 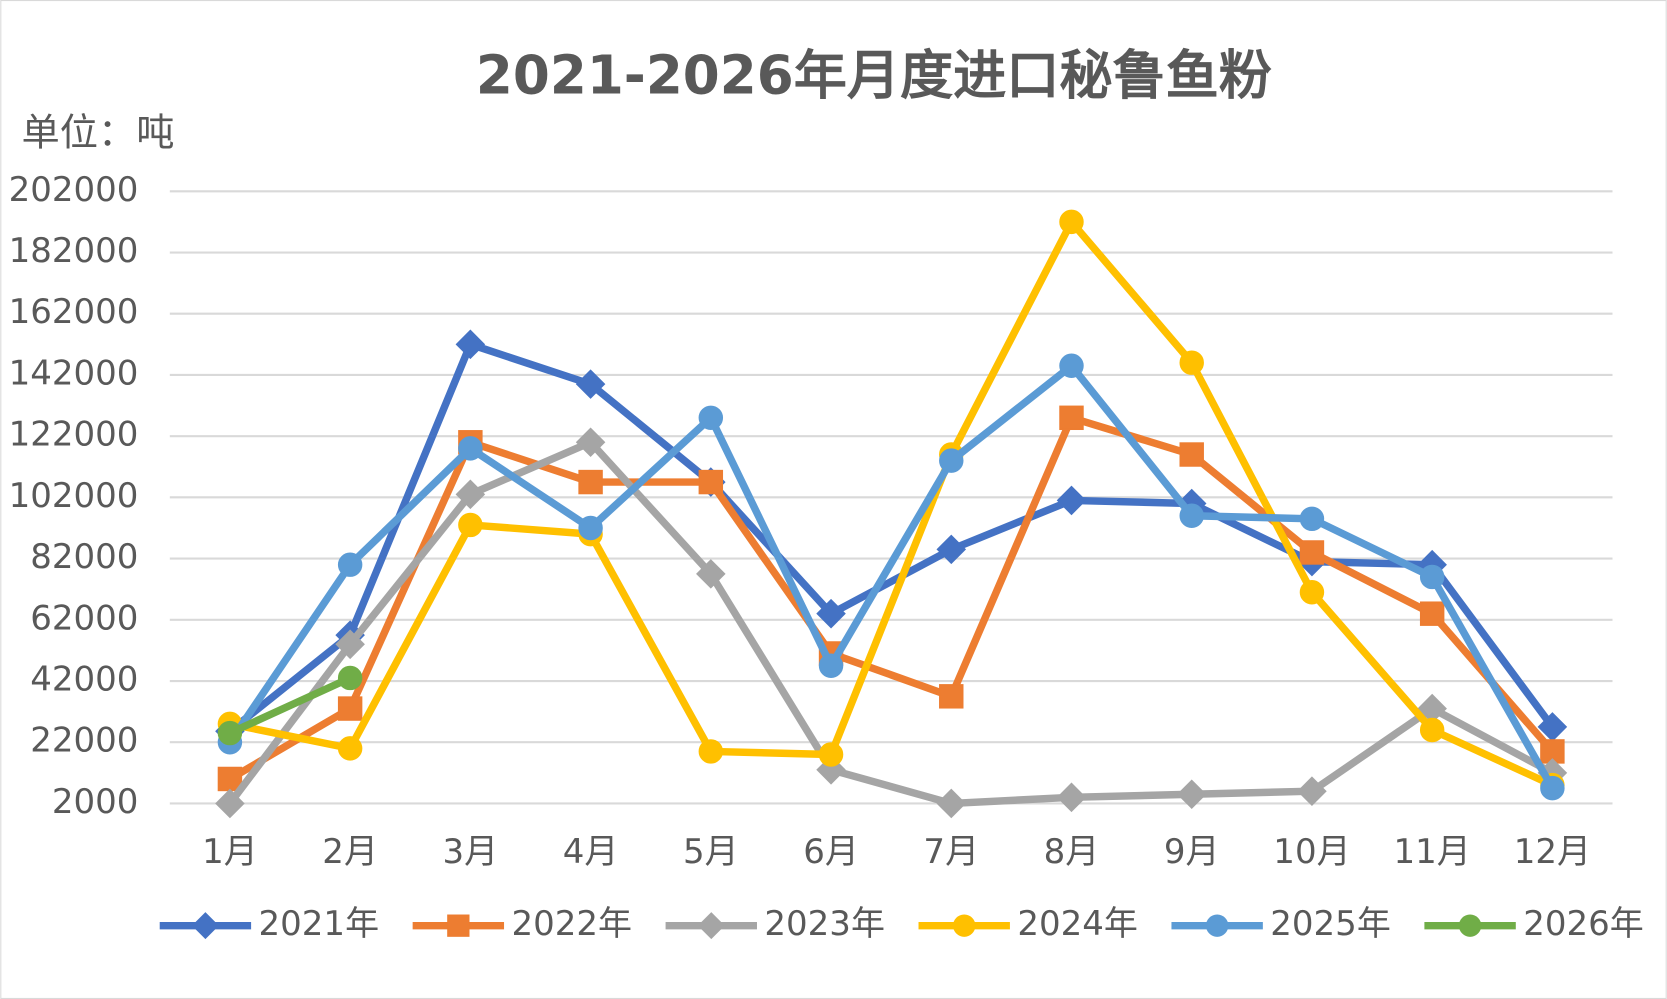 What do you see at coordinates (1192, 852) in the screenshot?
I see `x-tick-label: 9月` at bounding box center [1192, 852].